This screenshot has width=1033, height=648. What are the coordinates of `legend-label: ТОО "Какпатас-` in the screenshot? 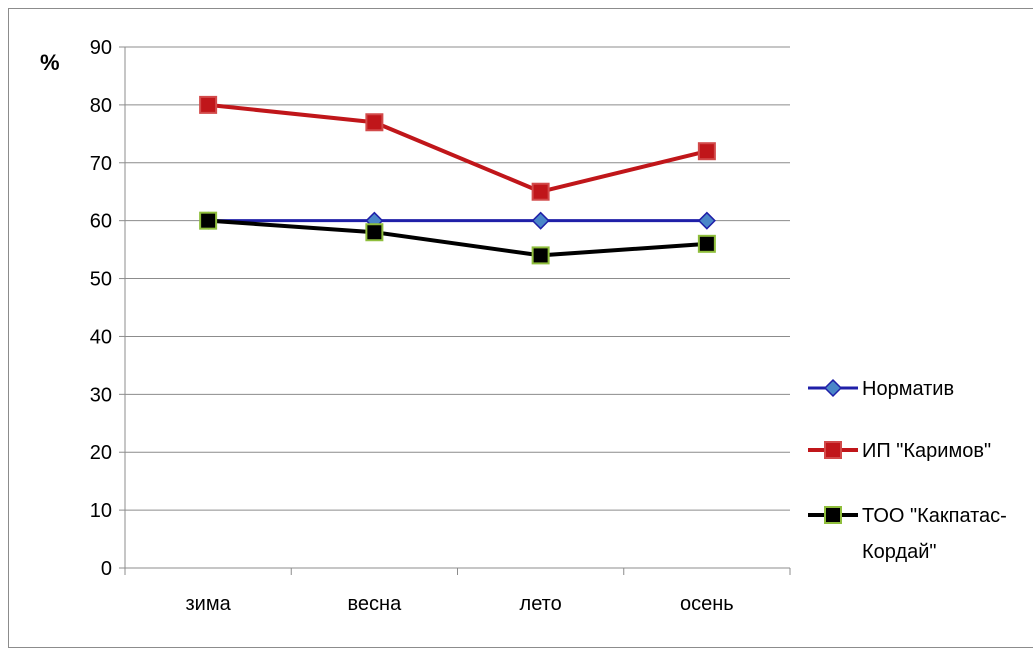 It's located at (934, 516).